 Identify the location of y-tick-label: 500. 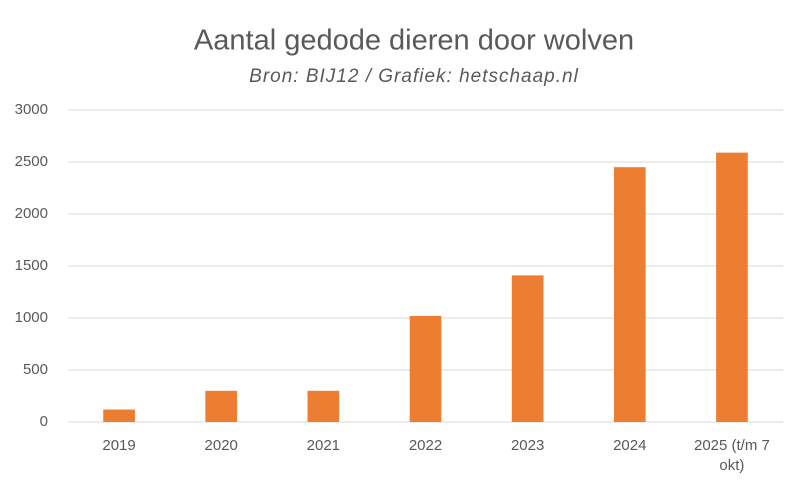
(35, 369).